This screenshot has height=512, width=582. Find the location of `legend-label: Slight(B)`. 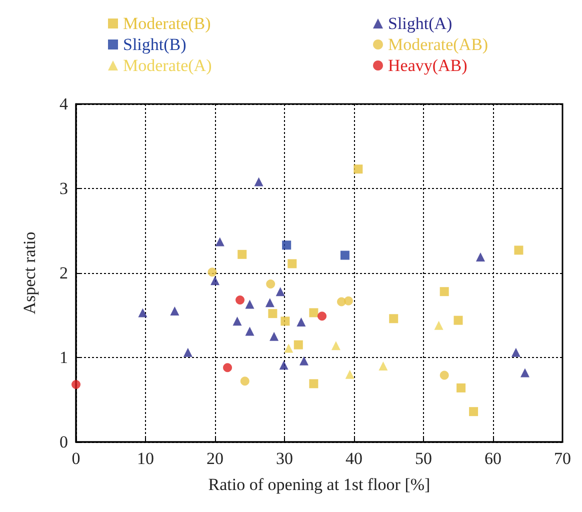

legend-label: Slight(B) is located at coordinates (154, 44).